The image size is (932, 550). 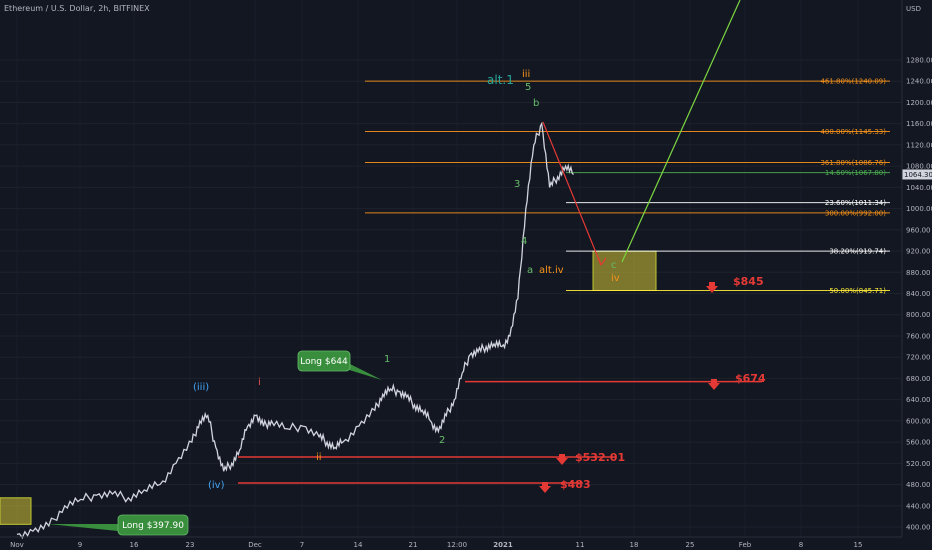 I want to click on chart-title: Ethereum / U.S. Dollar, 2h, BITFINEX, so click(x=77, y=8).